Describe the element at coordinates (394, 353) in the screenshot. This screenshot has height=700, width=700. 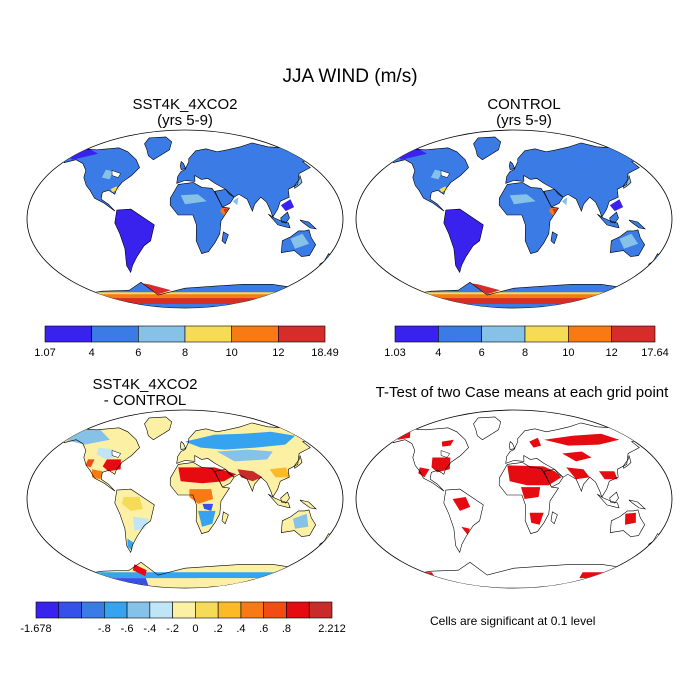
I see `colorbar-top-right-label: 1.03` at that location.